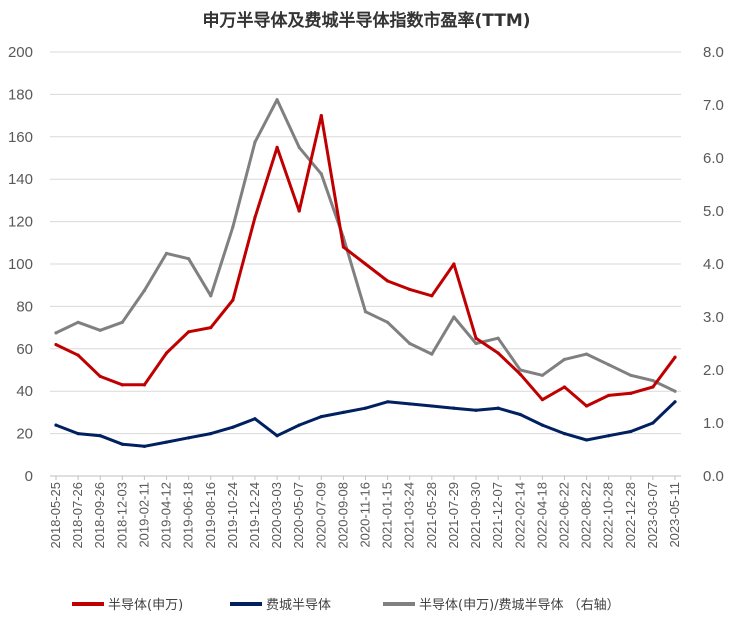 The height and width of the screenshot is (618, 733). What do you see at coordinates (188, 515) in the screenshot?
I see `x-tick-label: 2019-06-18` at bounding box center [188, 515].